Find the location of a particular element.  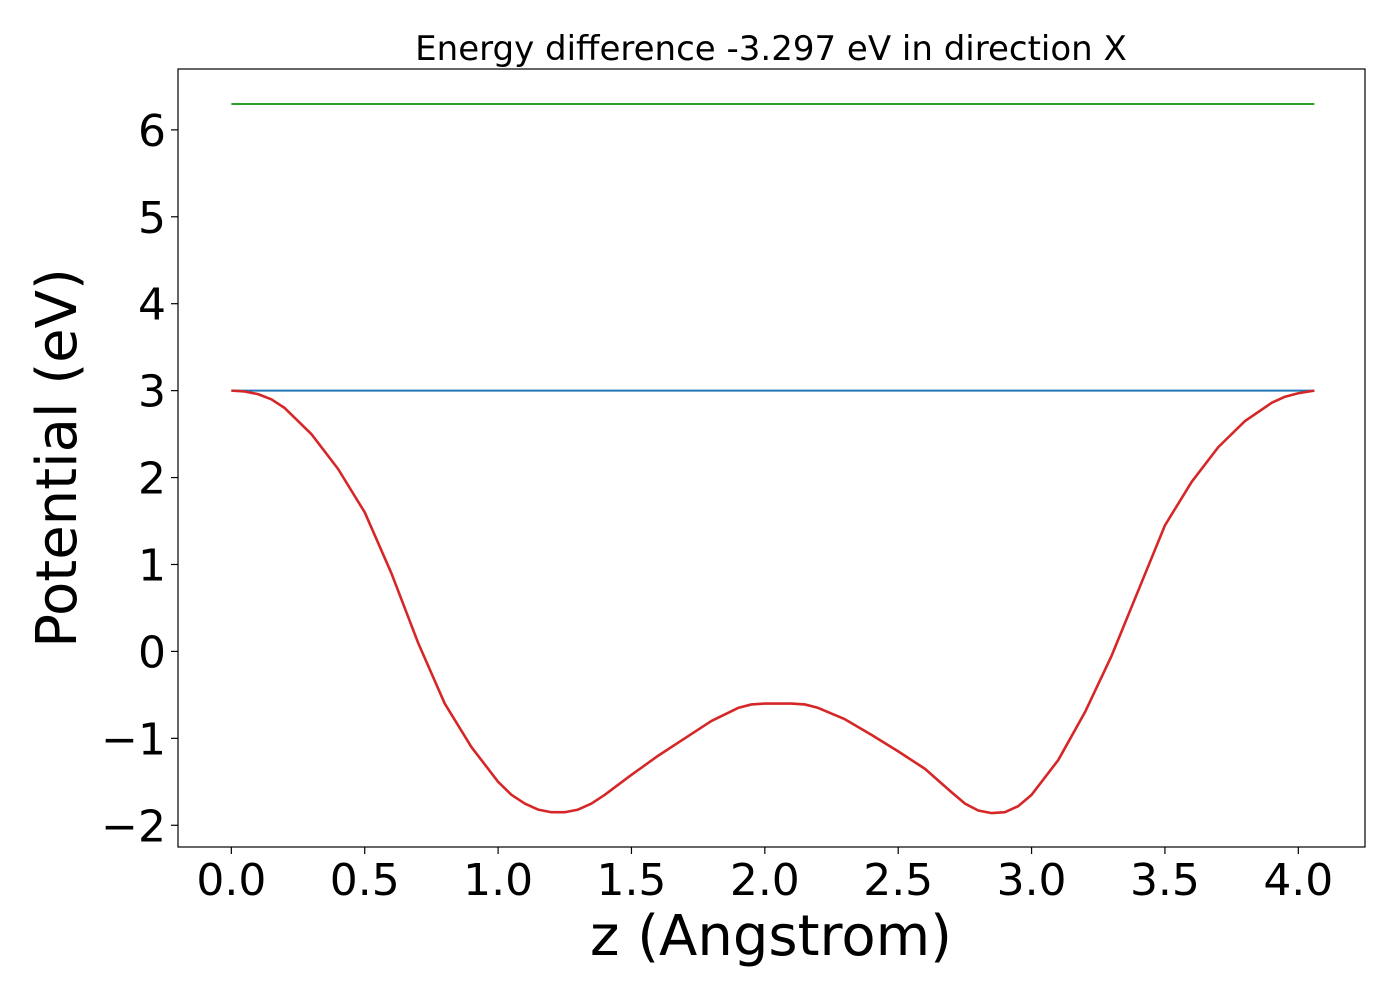

x-axis-ticks: 0.0 0.5 1.0 1.5 2.0 2.5 3.0 3.5 4.0 is located at coordinates (764, 876).